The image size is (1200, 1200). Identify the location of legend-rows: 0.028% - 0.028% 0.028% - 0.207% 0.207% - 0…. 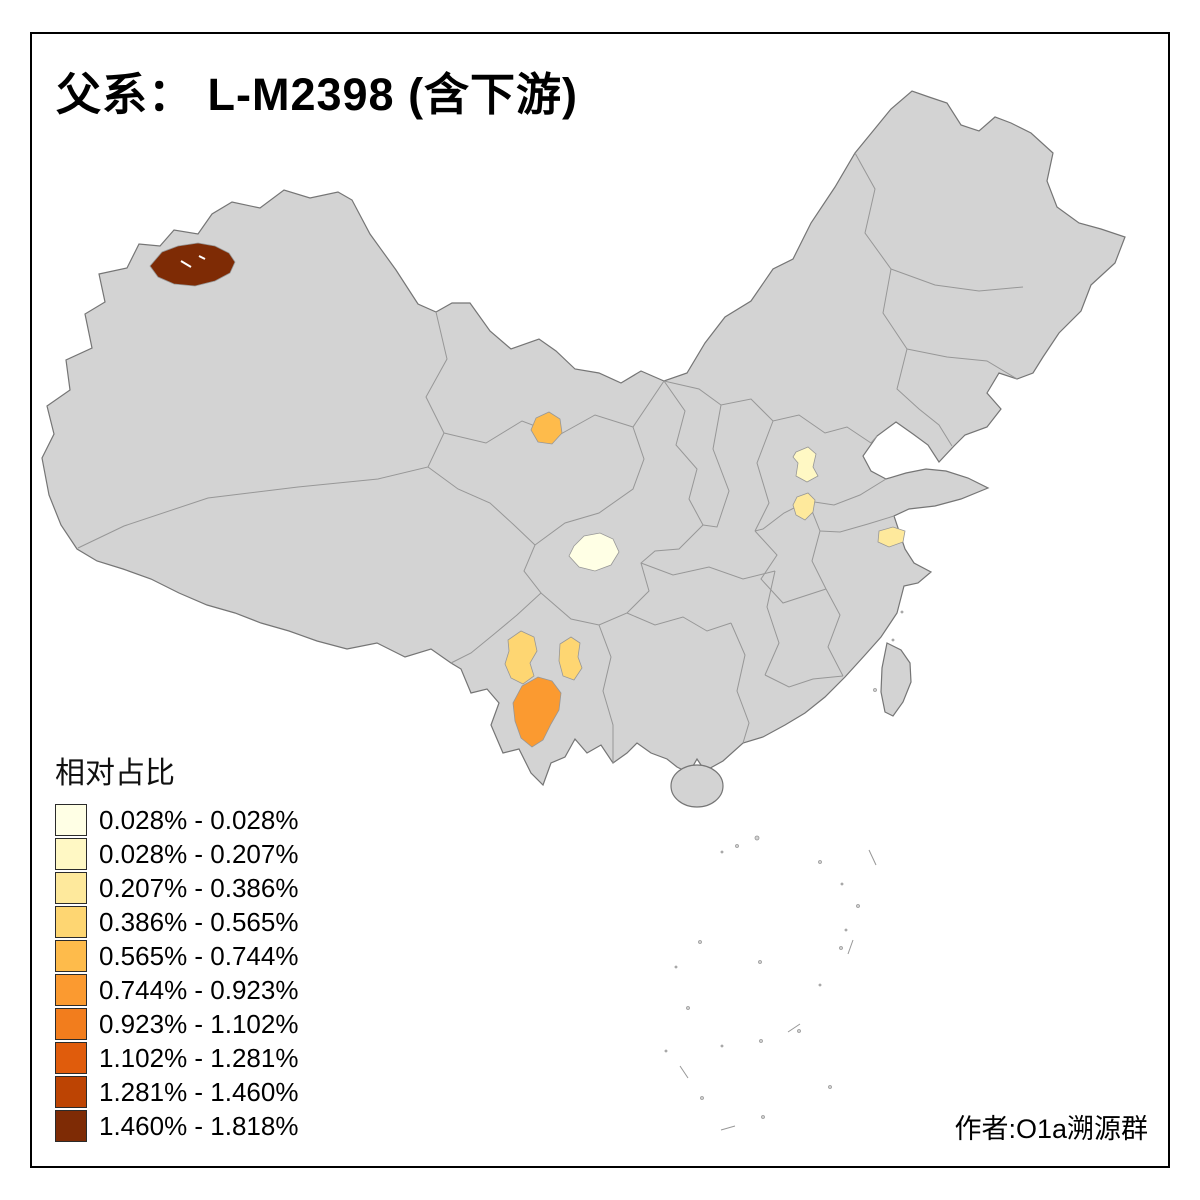
(176, 973).